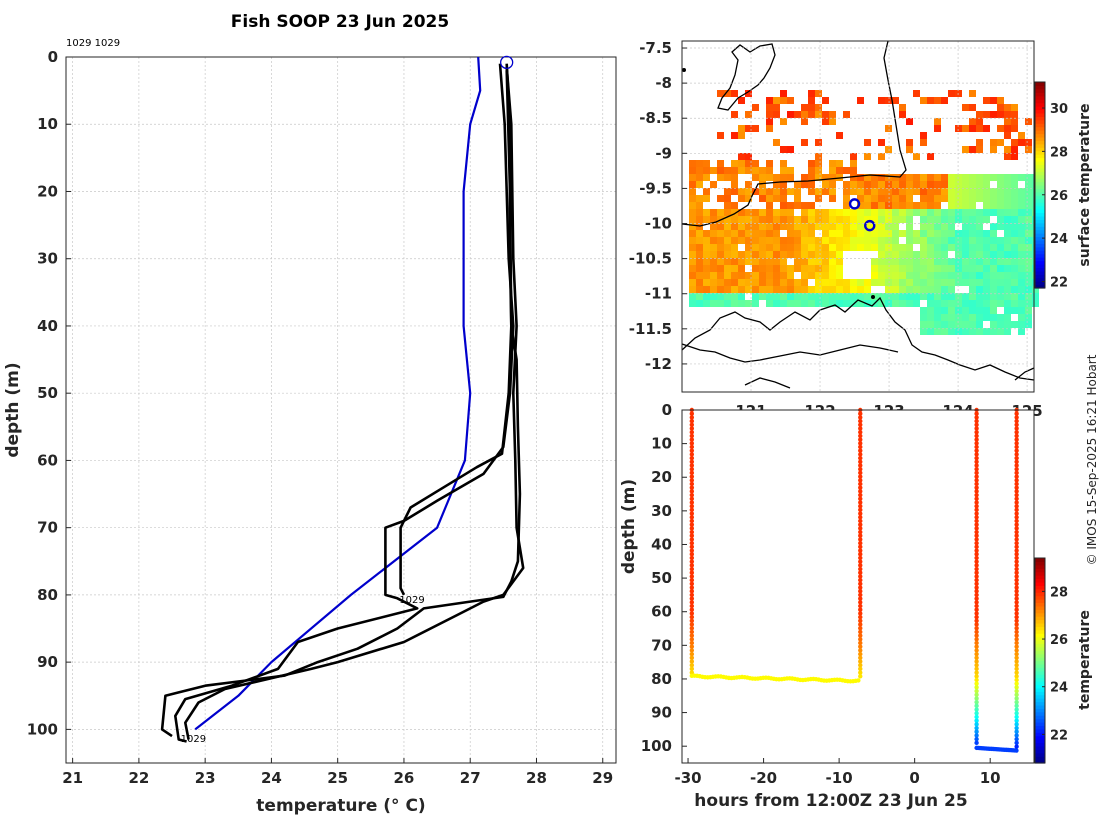  What do you see at coordinates (658, 364) in the screenshot?
I see `map-y-tick-label: -12` at bounding box center [658, 364].